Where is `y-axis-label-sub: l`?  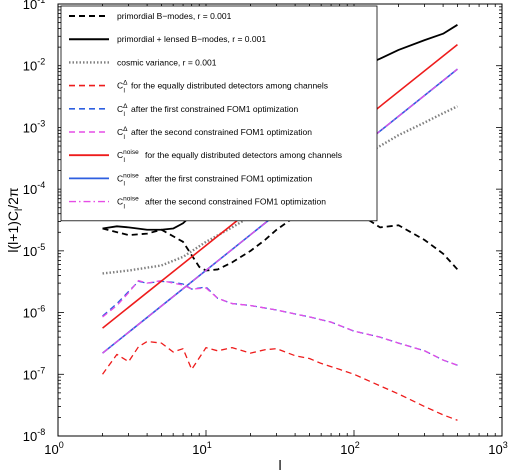
y-axis-label-sub: l is located at coordinates (19, 210).